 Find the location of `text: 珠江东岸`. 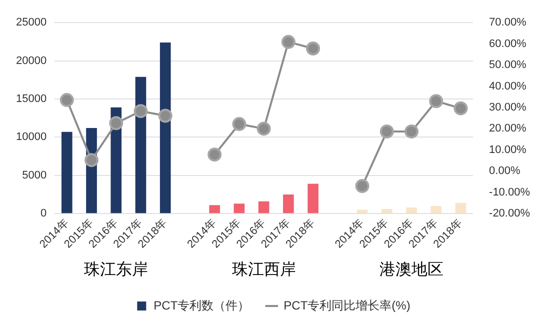

text: 珠江东岸 is located at coordinates (116, 269).